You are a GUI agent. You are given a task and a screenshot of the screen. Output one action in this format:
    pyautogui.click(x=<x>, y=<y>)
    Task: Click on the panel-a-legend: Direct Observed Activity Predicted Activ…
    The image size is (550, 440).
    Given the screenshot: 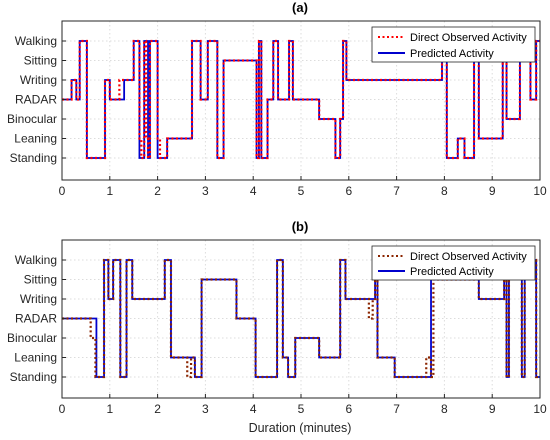 What is the action you would take?
    pyautogui.click(x=453, y=44)
    